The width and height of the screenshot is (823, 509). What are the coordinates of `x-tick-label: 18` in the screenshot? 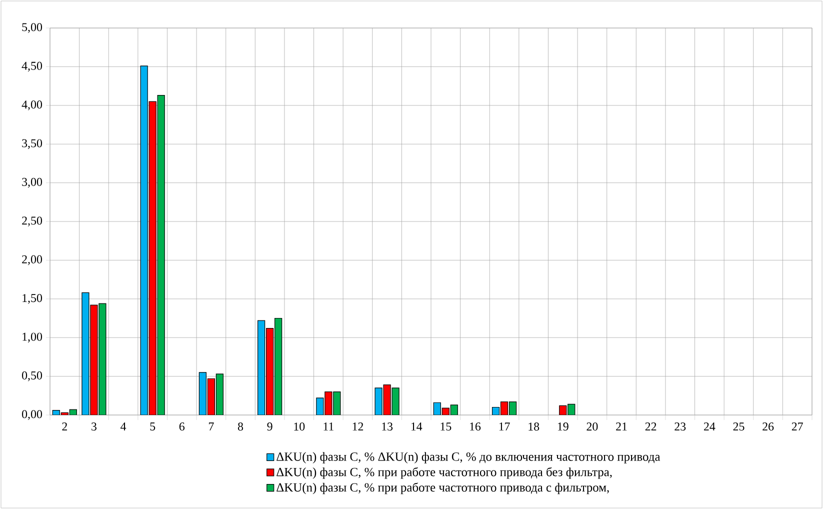 It's located at (534, 426).